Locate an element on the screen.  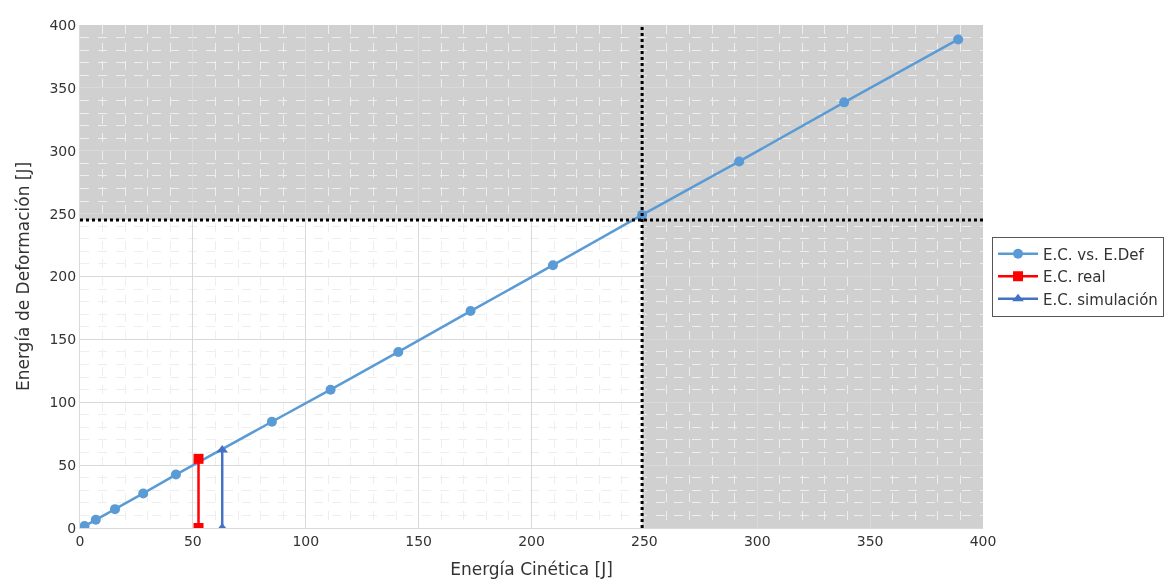
x-tick-label: 400 is located at coordinates (983, 540).